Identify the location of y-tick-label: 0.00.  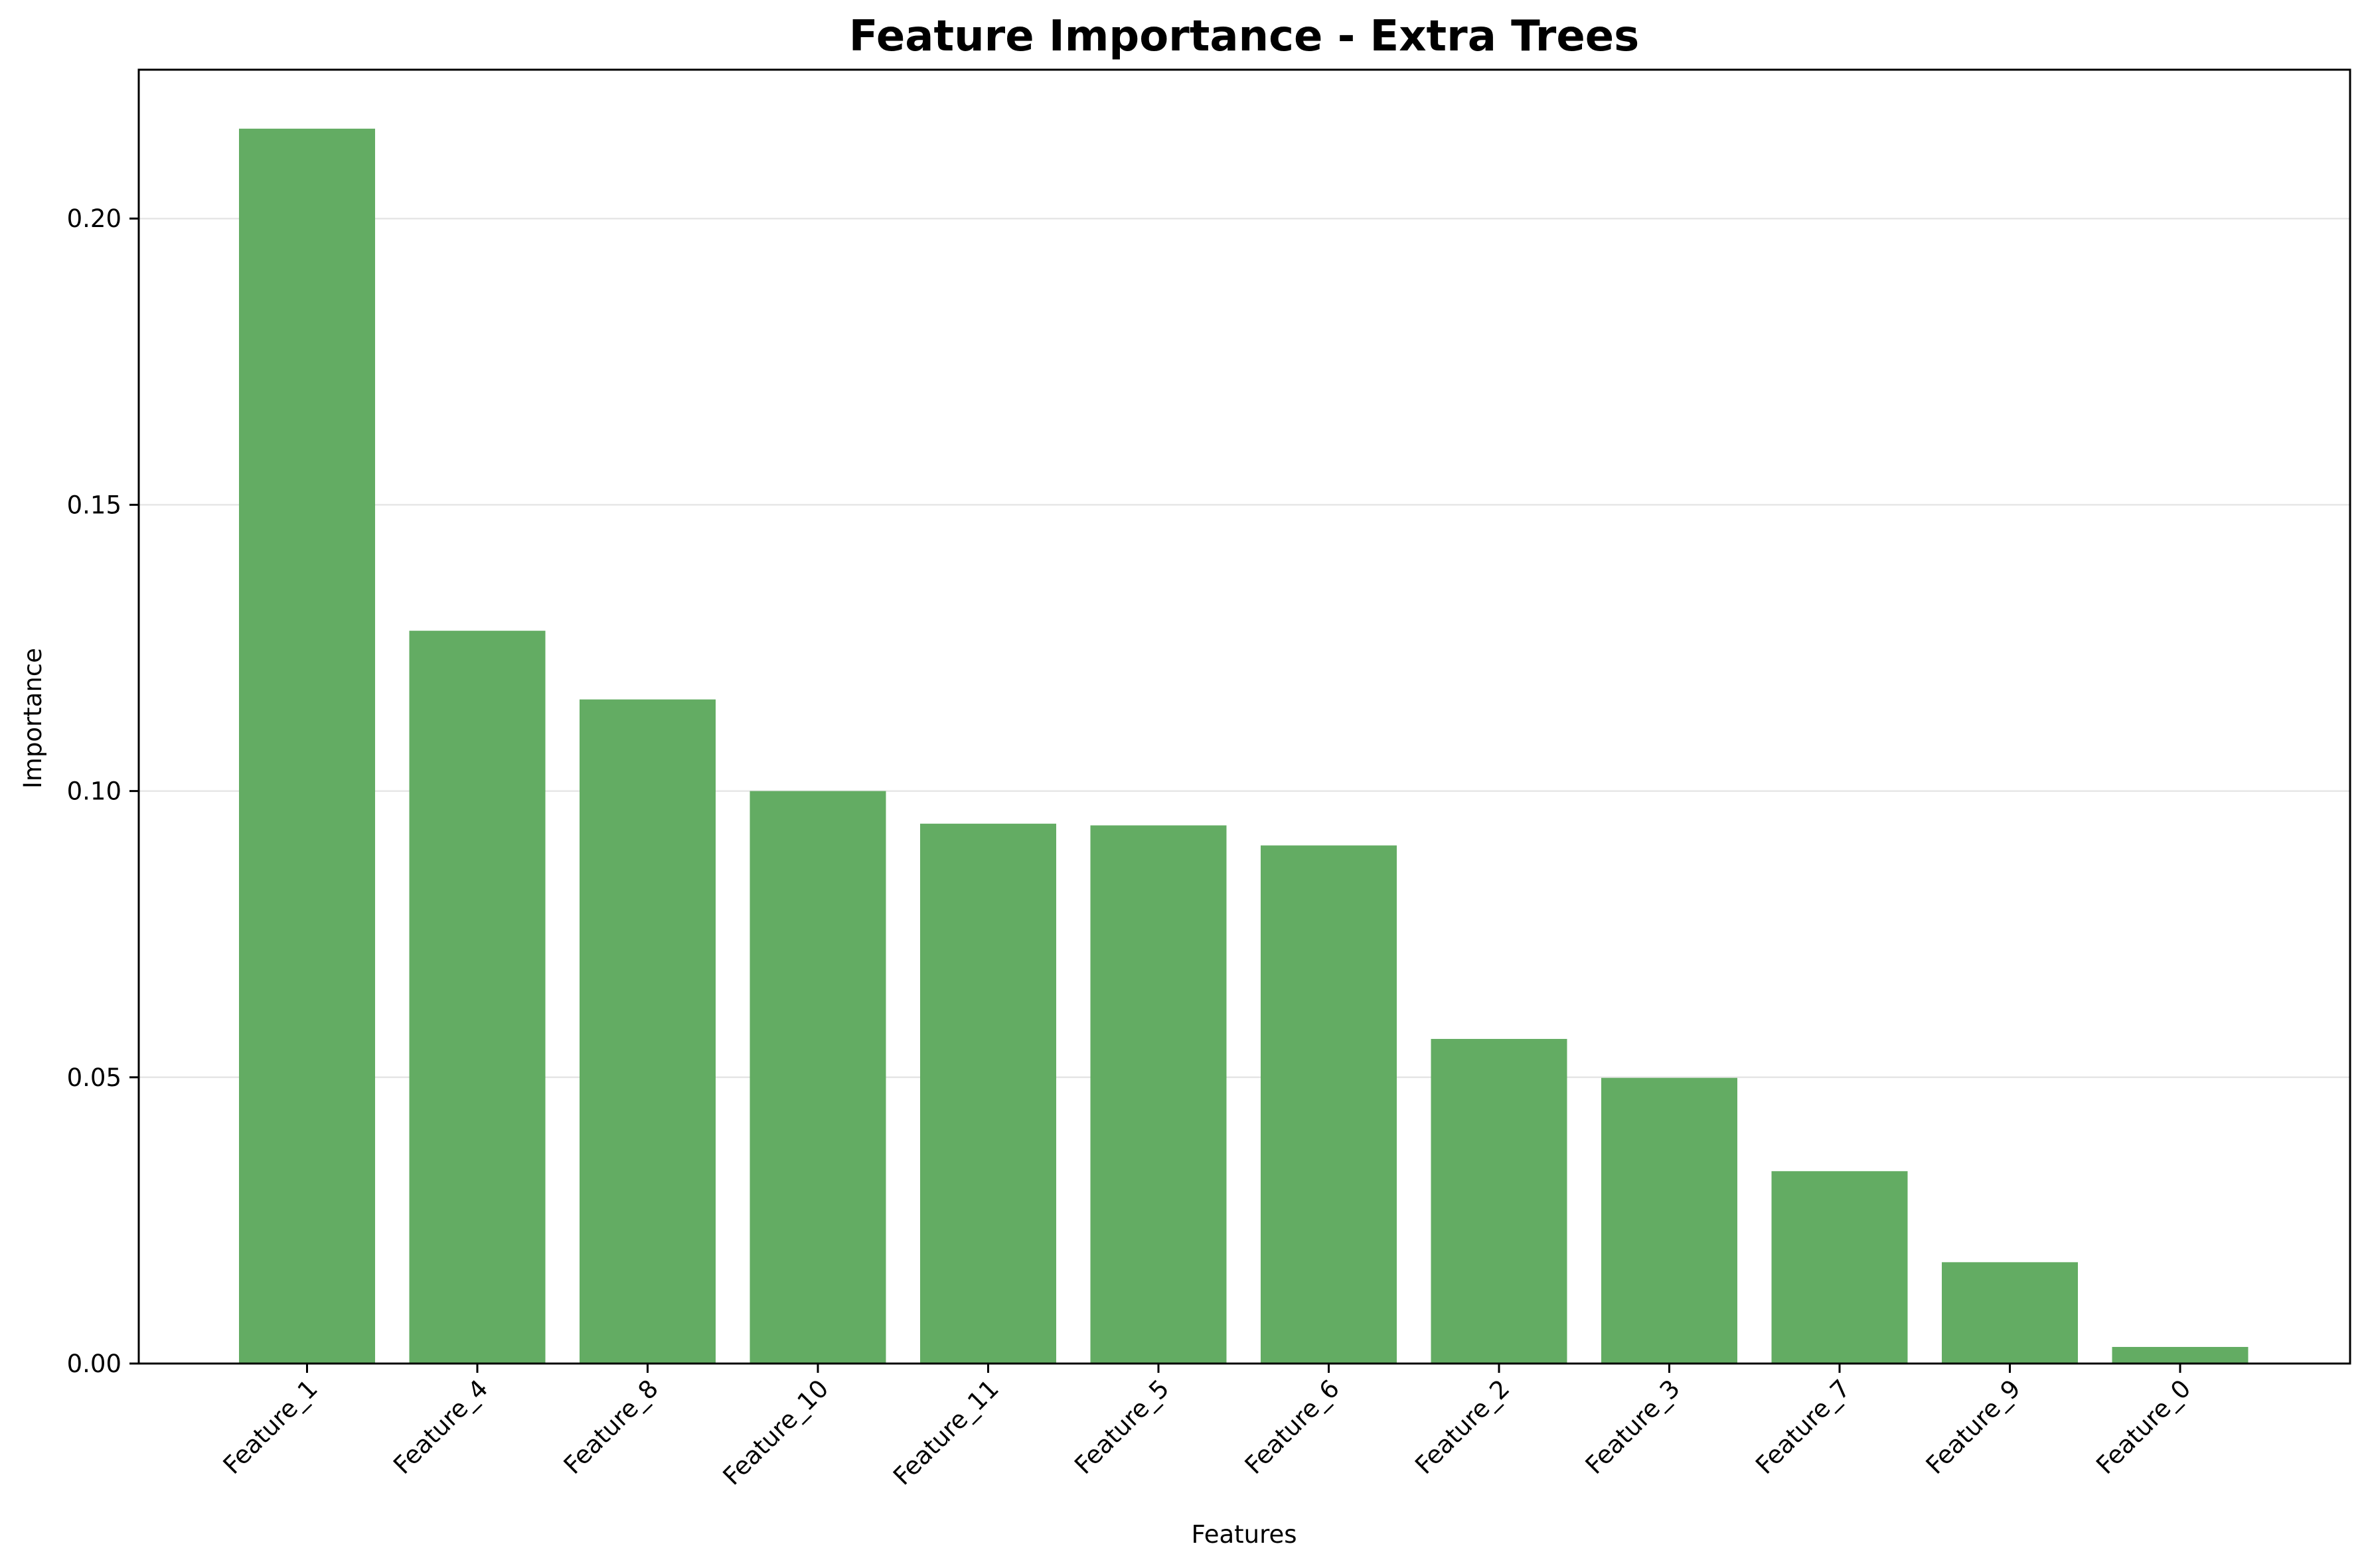
(94, 1364).